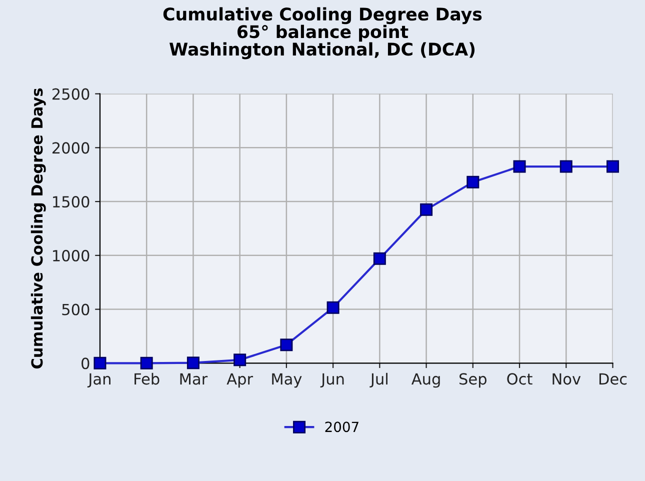 The height and width of the screenshot is (481, 645). What do you see at coordinates (322, 33) in the screenshot?
I see `chart-title: Cumulative Cooling Degree Days 65° balance point Washington National, DC (DCA)` at bounding box center [322, 33].